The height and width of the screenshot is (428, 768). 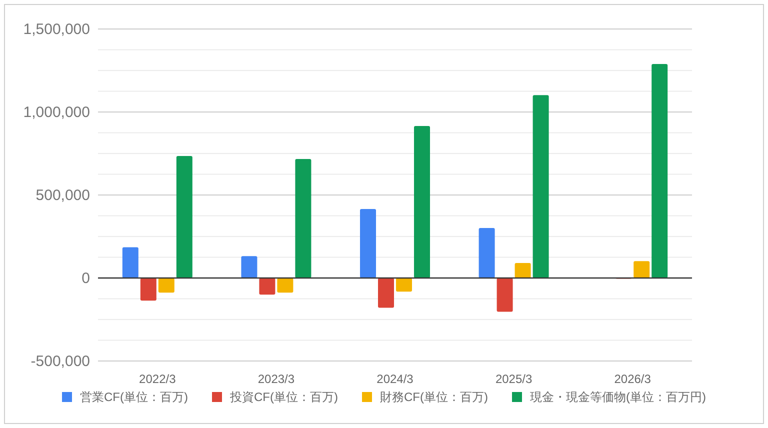 What do you see at coordinates (63, 195) in the screenshot?
I see `y-tick-label: 500,000` at bounding box center [63, 195].